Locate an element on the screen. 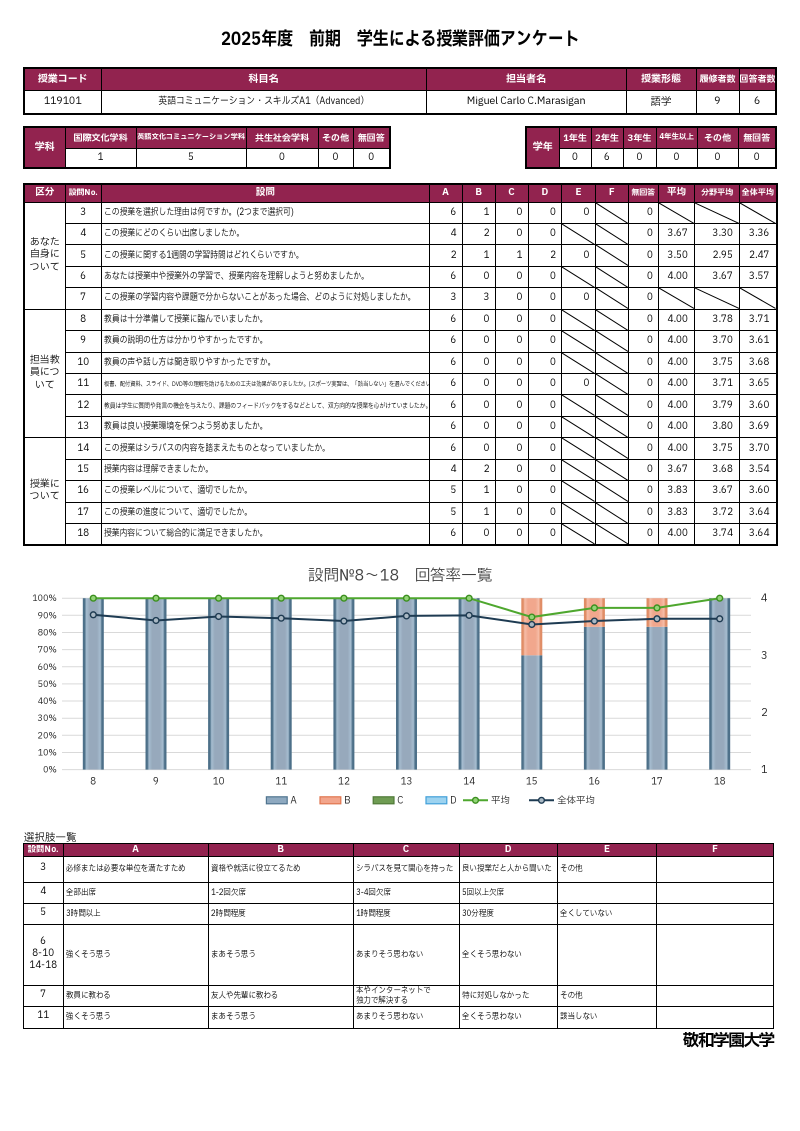 The height and width of the screenshot is (1131, 800). svg-text: 13 is located at coordinates (407, 783).